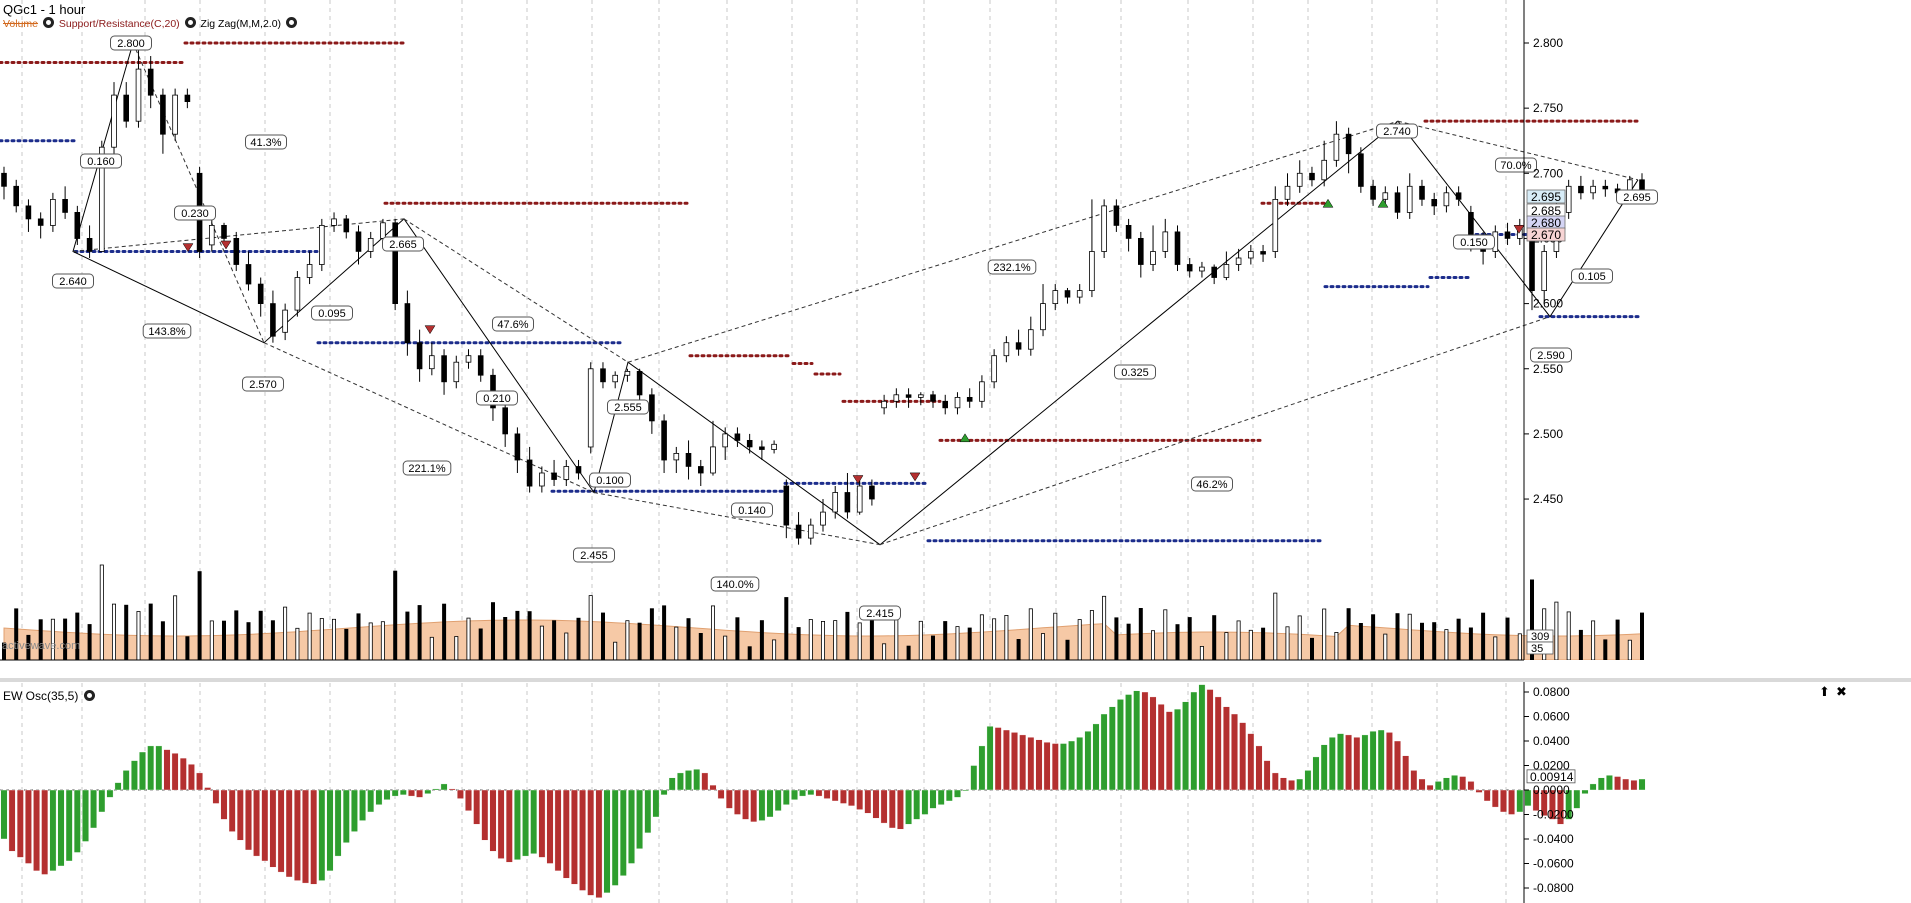 This screenshot has width=1911, height=903. I want to click on osc-tick-label: 0.0200, so click(1551, 766).